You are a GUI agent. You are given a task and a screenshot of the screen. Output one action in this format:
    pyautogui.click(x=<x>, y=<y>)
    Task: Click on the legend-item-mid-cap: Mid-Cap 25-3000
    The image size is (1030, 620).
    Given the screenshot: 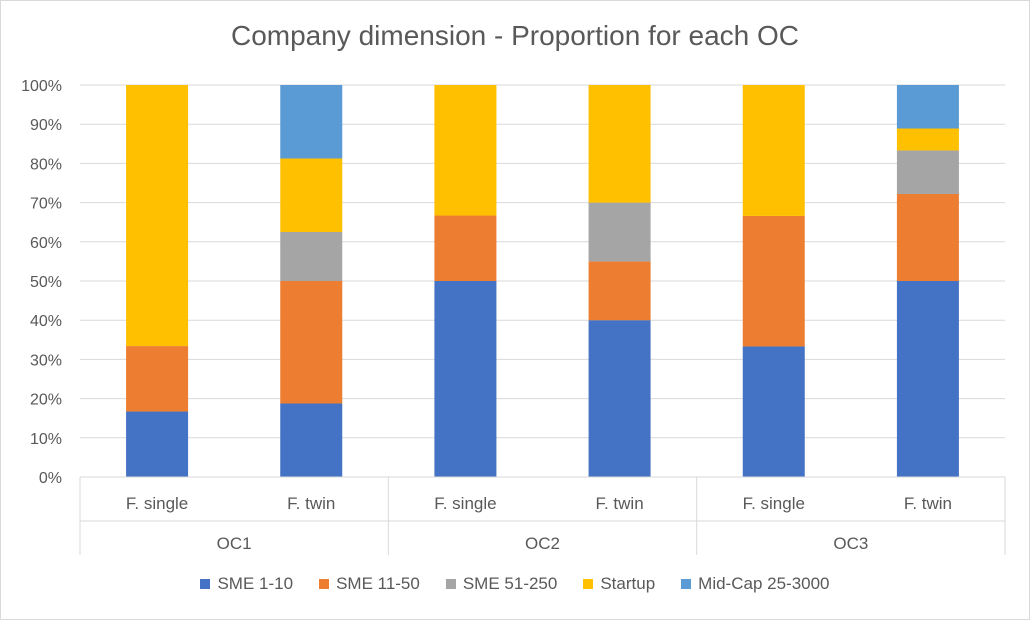 What is the action you would take?
    pyautogui.click(x=755, y=584)
    